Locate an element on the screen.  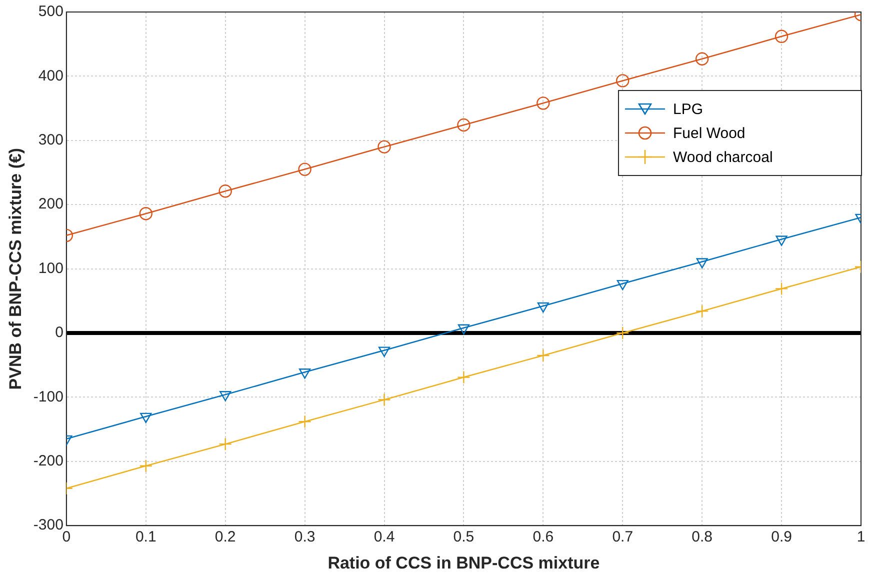
legend-label: LPG is located at coordinates (688, 109).